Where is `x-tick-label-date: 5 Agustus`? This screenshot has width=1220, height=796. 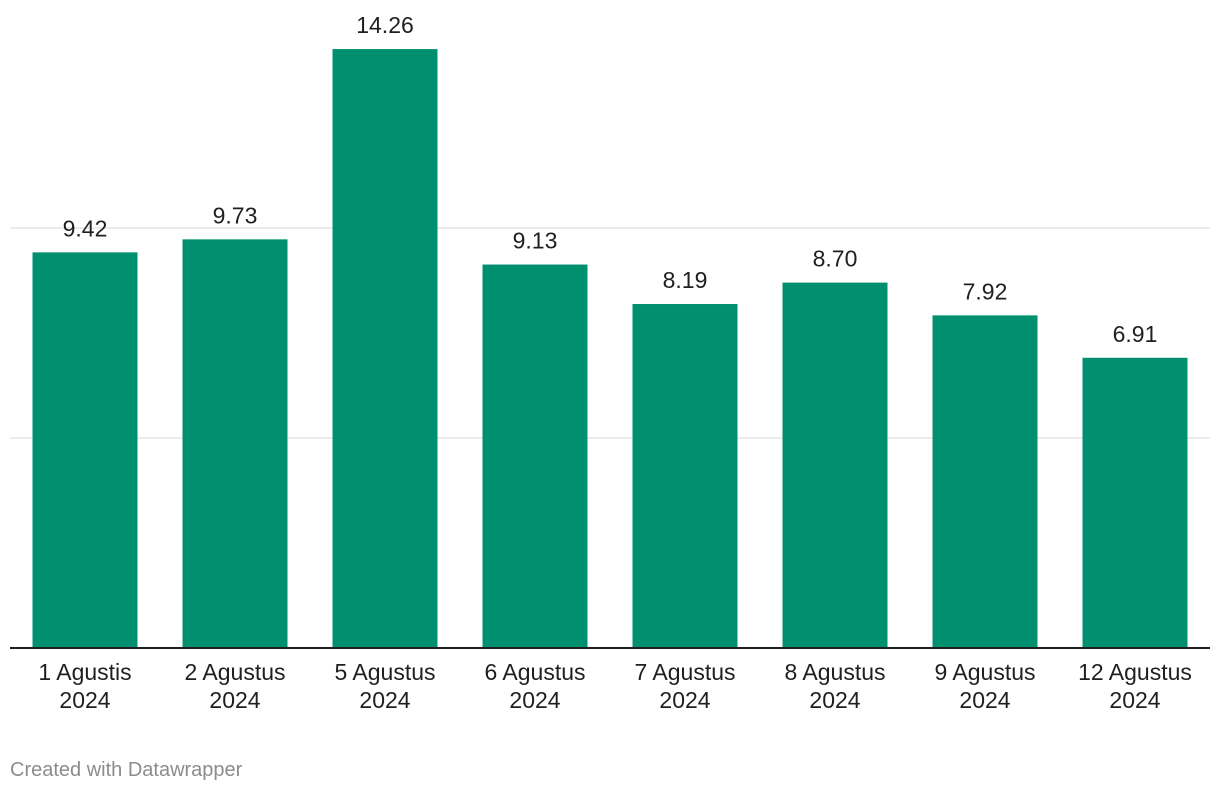
x-tick-label-date: 5 Agustus is located at coordinates (384, 672).